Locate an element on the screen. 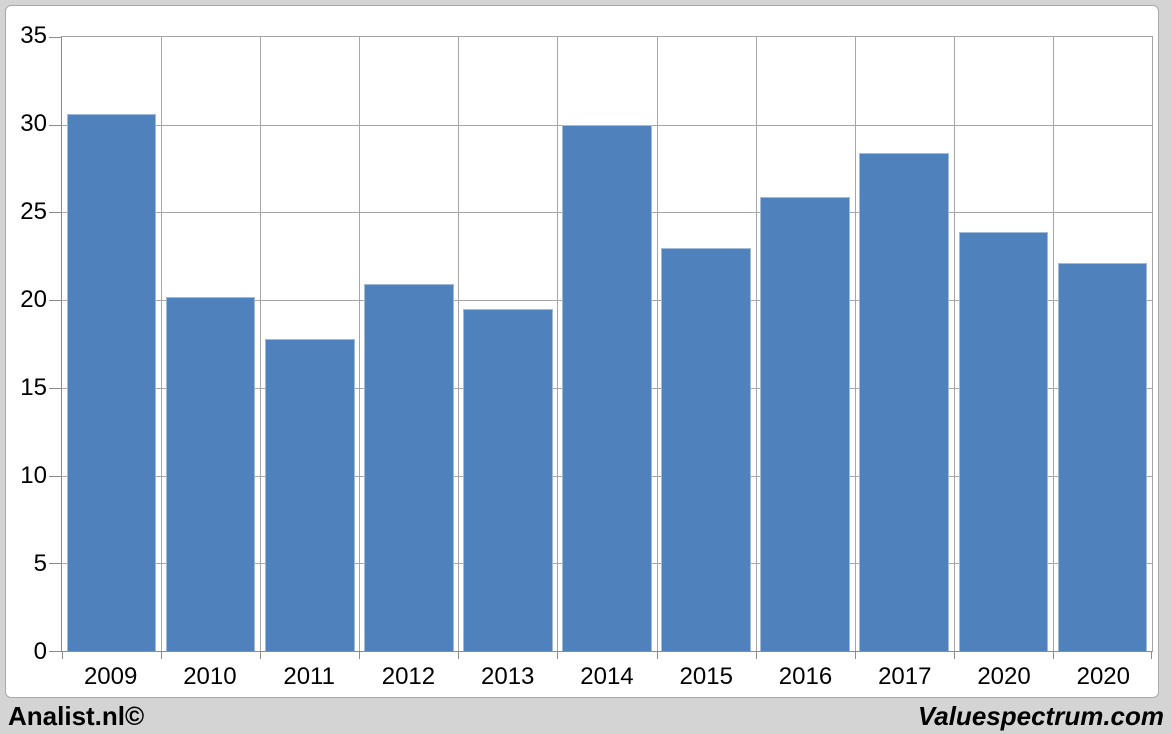 The image size is (1172, 734). y-tick-label: 25 is located at coordinates (33, 211).